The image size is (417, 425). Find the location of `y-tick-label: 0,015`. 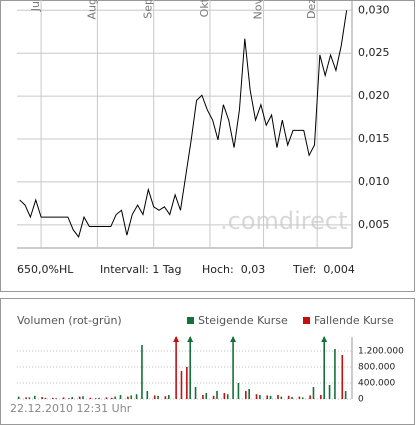

y-tick-label: 0,015 is located at coordinates (374, 138).